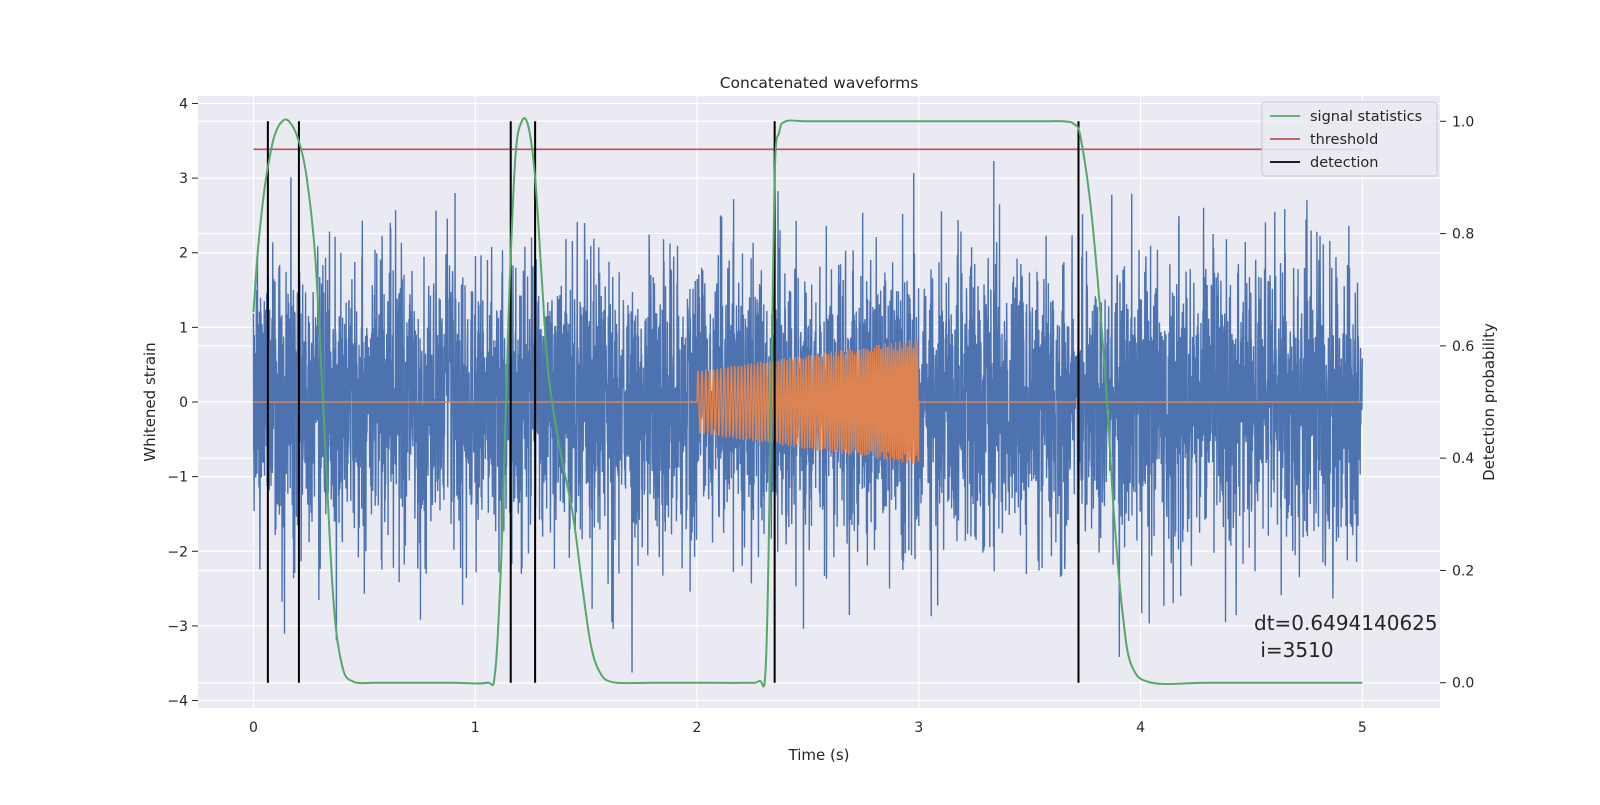 This screenshot has height=805, width=1600. Describe the element at coordinates (183, 254) in the screenshot. I see `y-tick-label: 2` at that location.